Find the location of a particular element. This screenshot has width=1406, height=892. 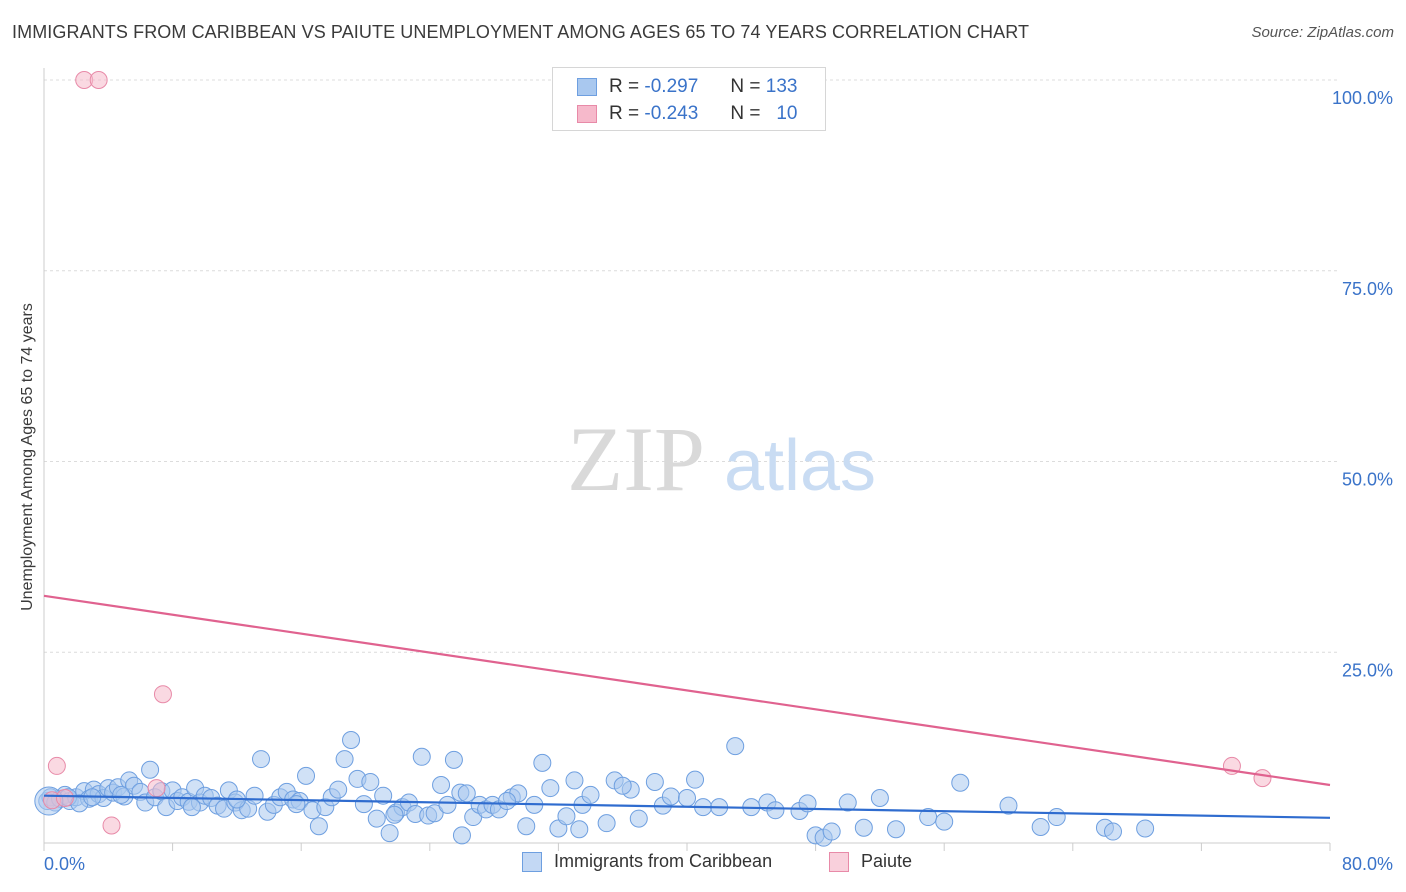

x-tick-label: 80.0% is located at coordinates (1367, 864).